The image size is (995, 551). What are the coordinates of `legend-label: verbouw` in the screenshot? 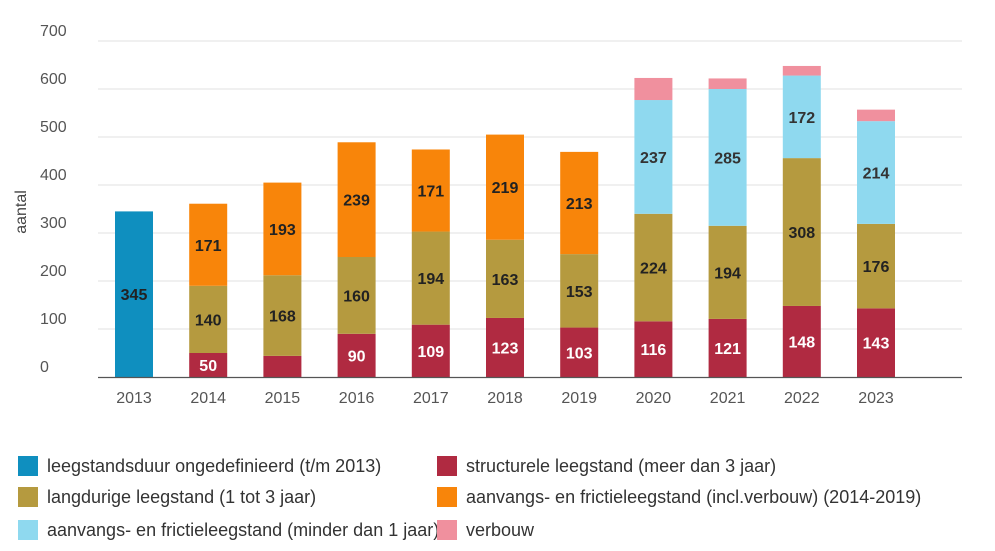 It's located at (500, 530).